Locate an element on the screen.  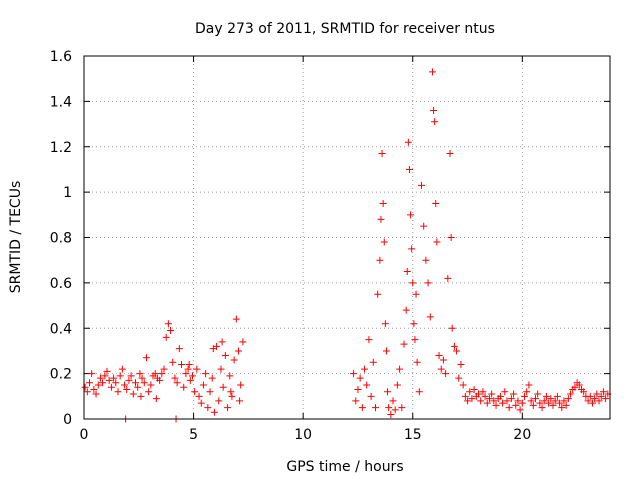
x-tick-label: 20 is located at coordinates (522, 435).